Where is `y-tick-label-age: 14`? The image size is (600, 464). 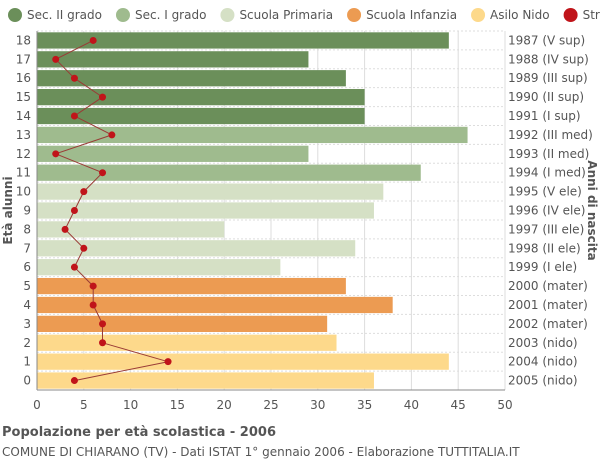
y-tick-label-age: 14 is located at coordinates (23, 116).